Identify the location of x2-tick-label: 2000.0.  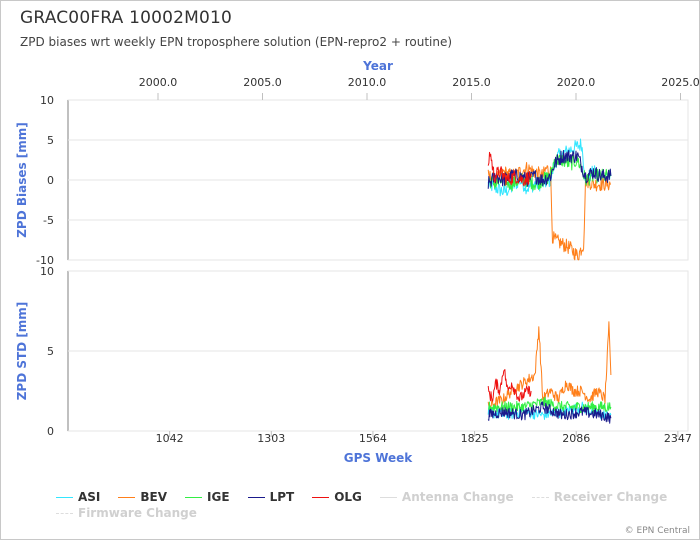
(158, 82).